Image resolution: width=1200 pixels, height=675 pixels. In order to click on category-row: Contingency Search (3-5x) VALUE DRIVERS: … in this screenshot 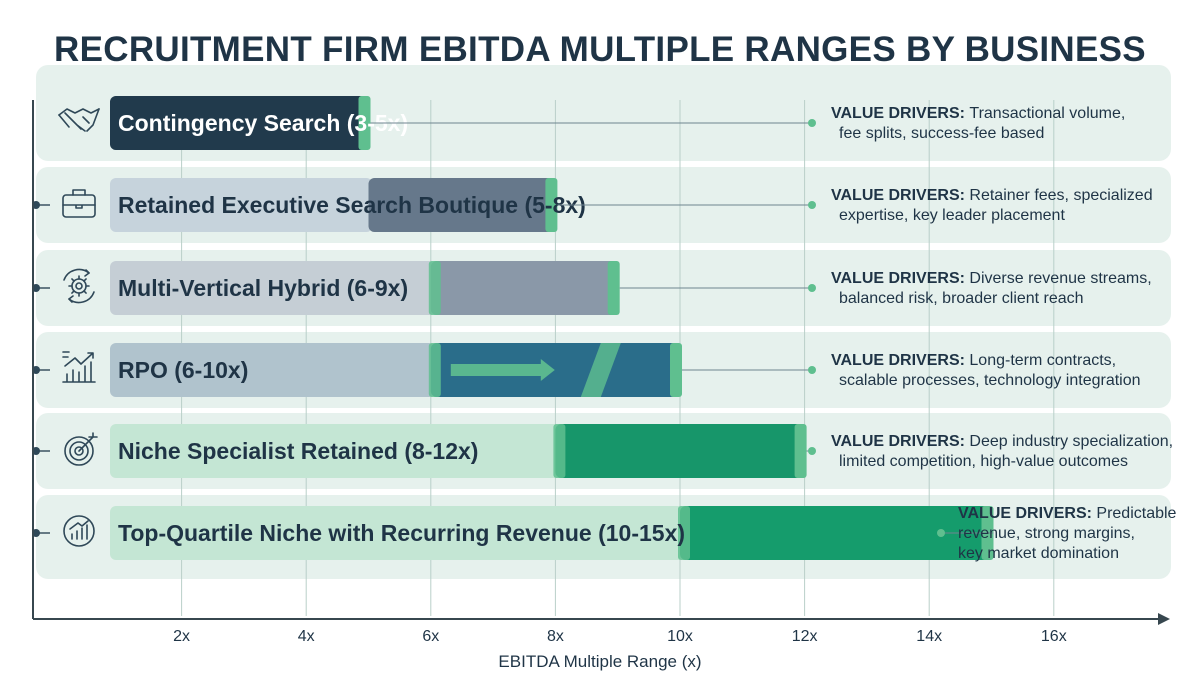, I will do `click(591, 123)`.